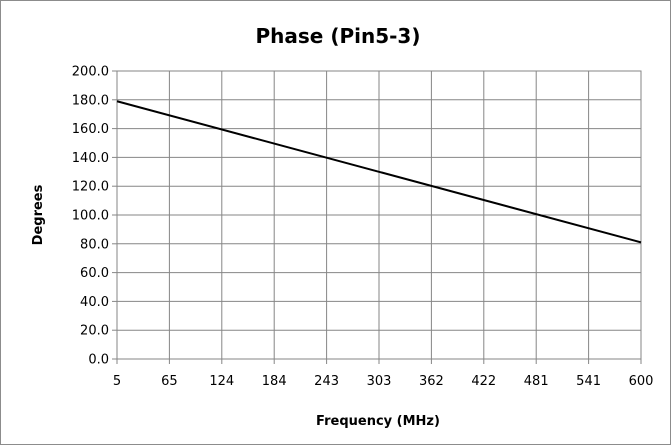 The image size is (671, 445). I want to click on y-tick-label: 120.0, so click(90, 187).